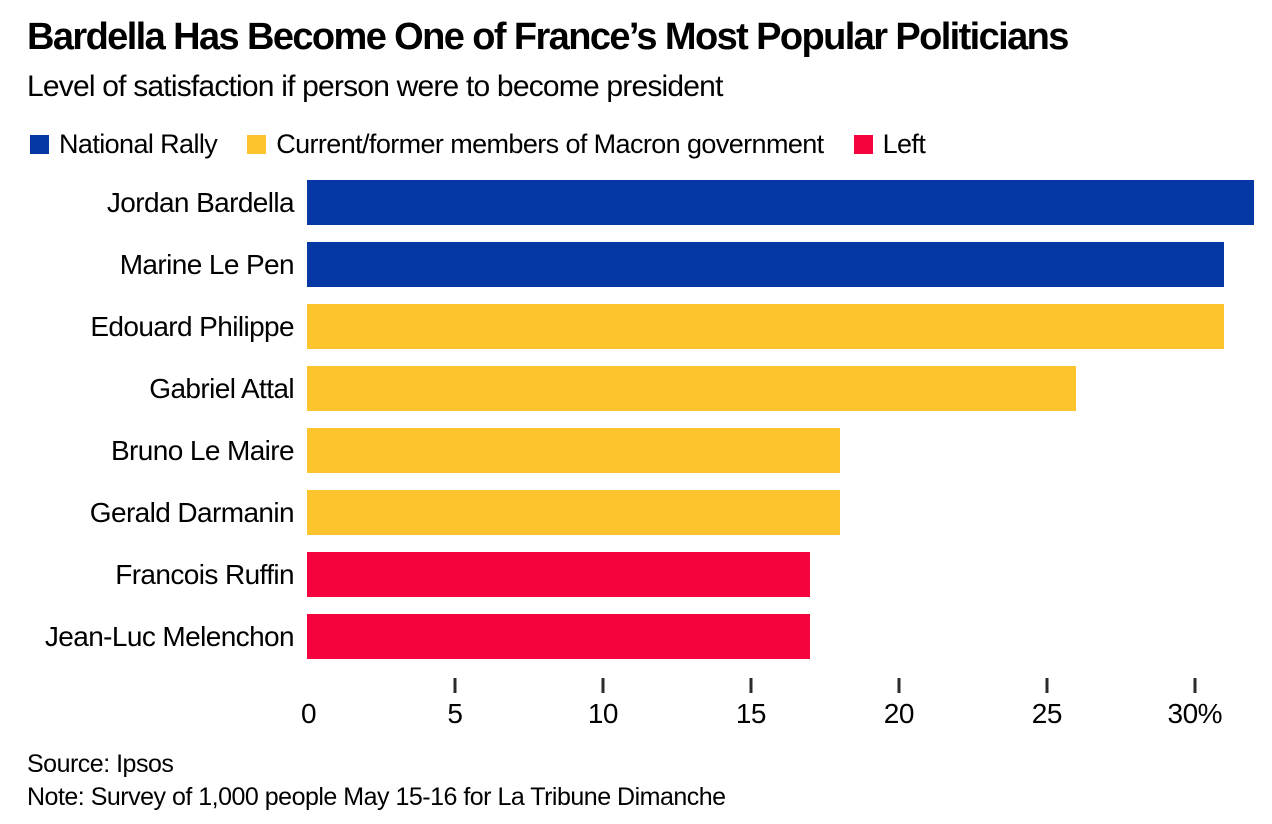 This screenshot has width=1272, height=824. I want to click on bar-label: Gabriel Attal, so click(221, 388).